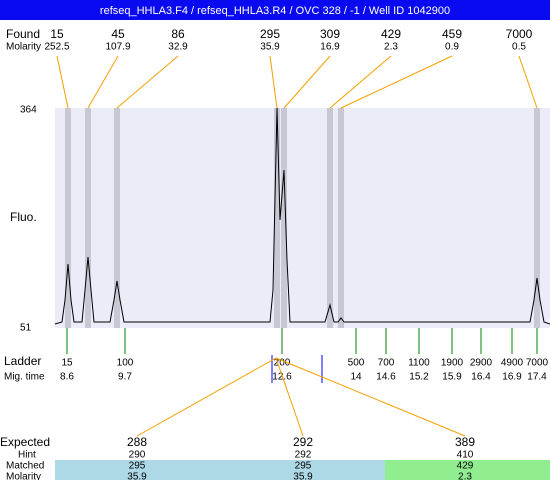 The image size is (550, 480). What do you see at coordinates (23, 217) in the screenshot?
I see `y-label: Fluo.` at bounding box center [23, 217].